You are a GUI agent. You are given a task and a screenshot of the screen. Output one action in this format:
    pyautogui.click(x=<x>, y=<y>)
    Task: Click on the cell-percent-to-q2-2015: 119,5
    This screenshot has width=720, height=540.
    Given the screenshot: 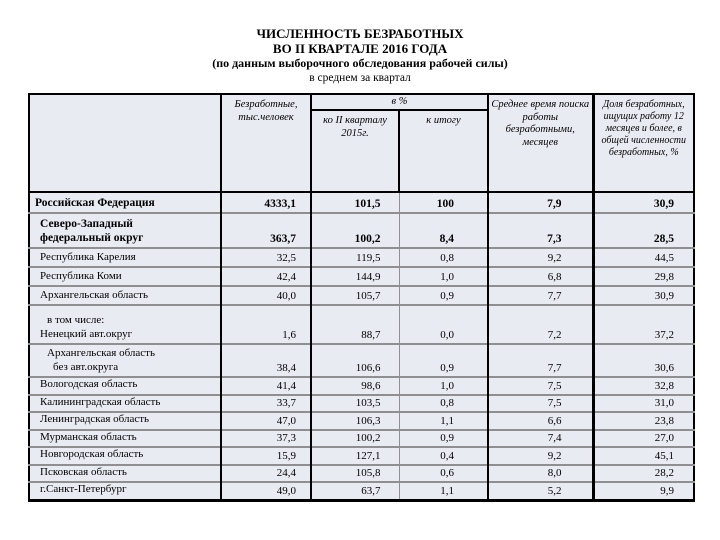 What is the action you would take?
    pyautogui.click(x=354, y=257)
    